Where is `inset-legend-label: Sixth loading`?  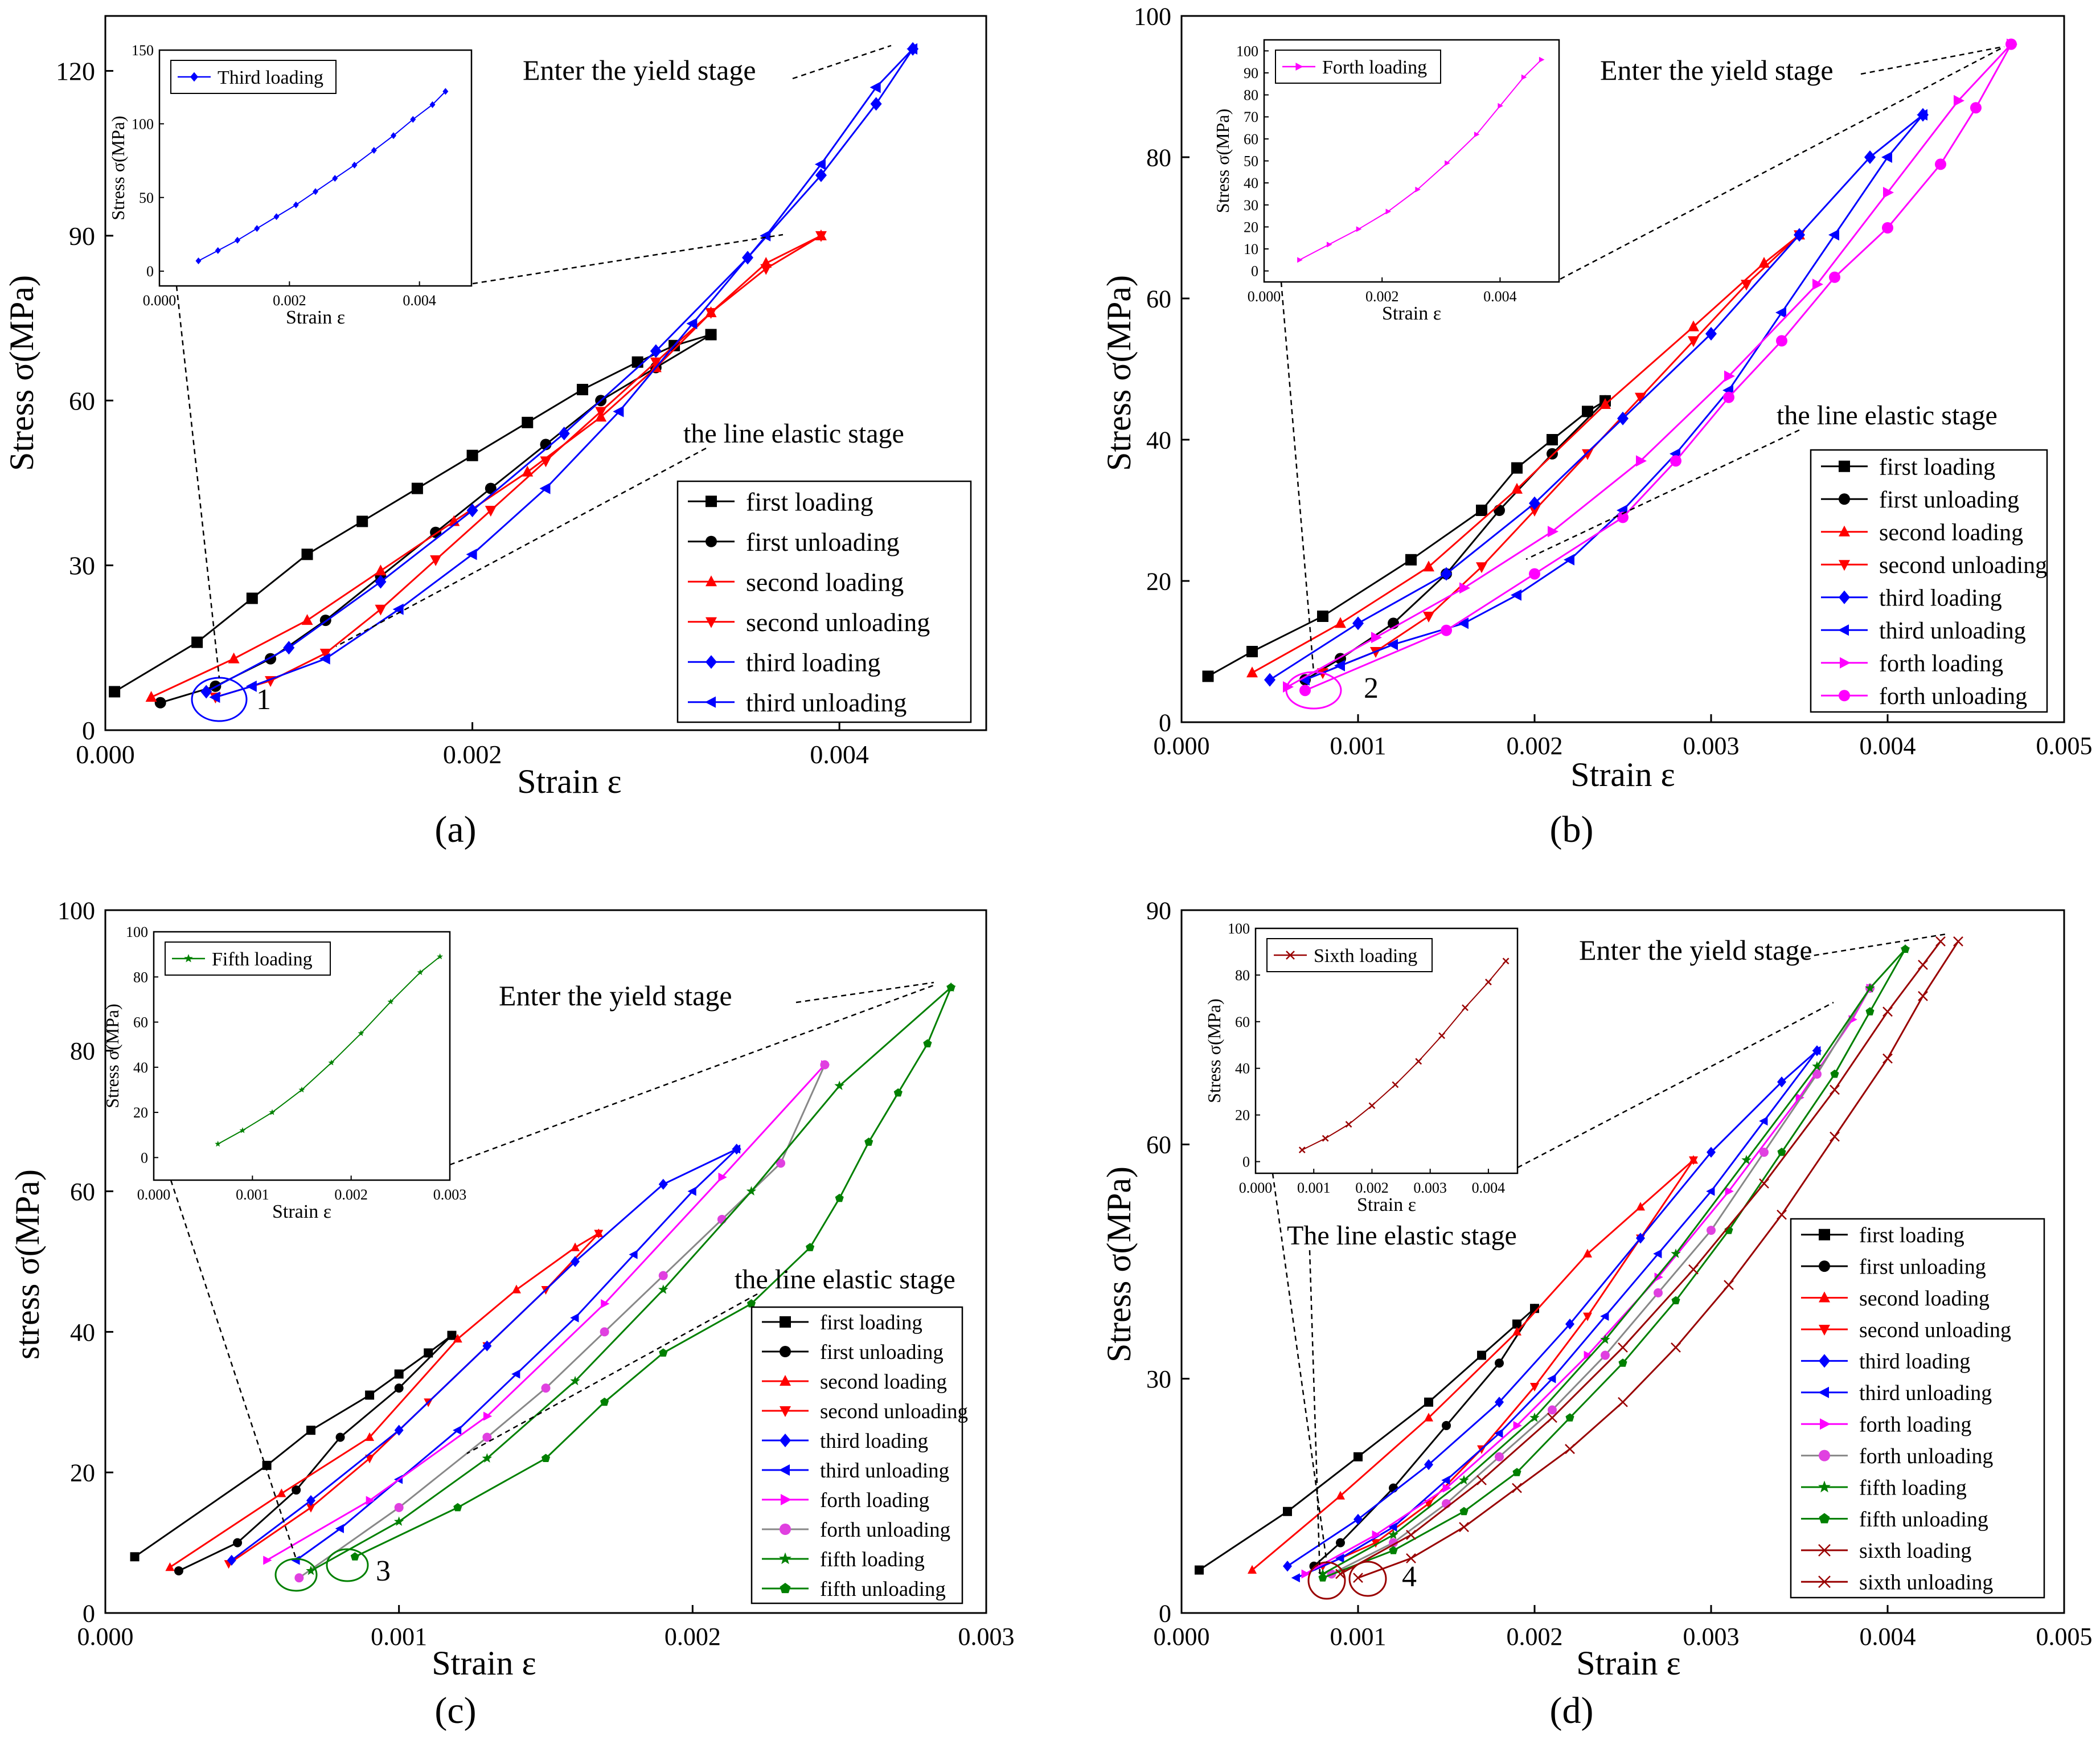
inset-legend-label: Sixth loading is located at coordinates (1365, 956).